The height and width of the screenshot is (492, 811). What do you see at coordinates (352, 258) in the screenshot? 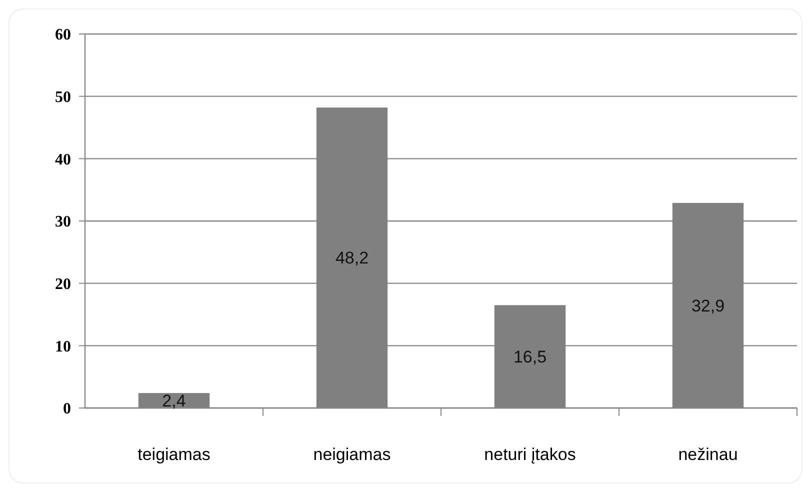
I see `data-label: 48,2` at bounding box center [352, 258].